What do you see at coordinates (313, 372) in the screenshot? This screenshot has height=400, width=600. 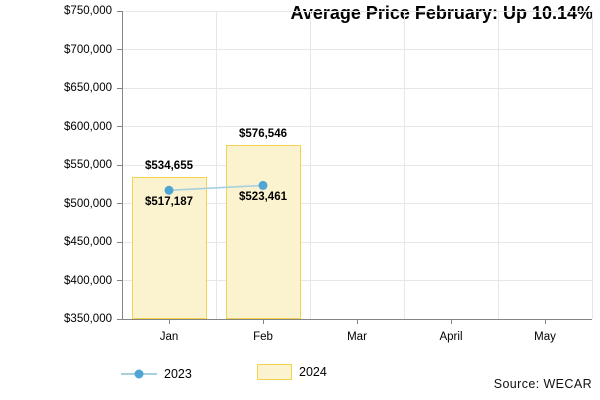 I see `legend-label-2024: 2024` at bounding box center [313, 372].